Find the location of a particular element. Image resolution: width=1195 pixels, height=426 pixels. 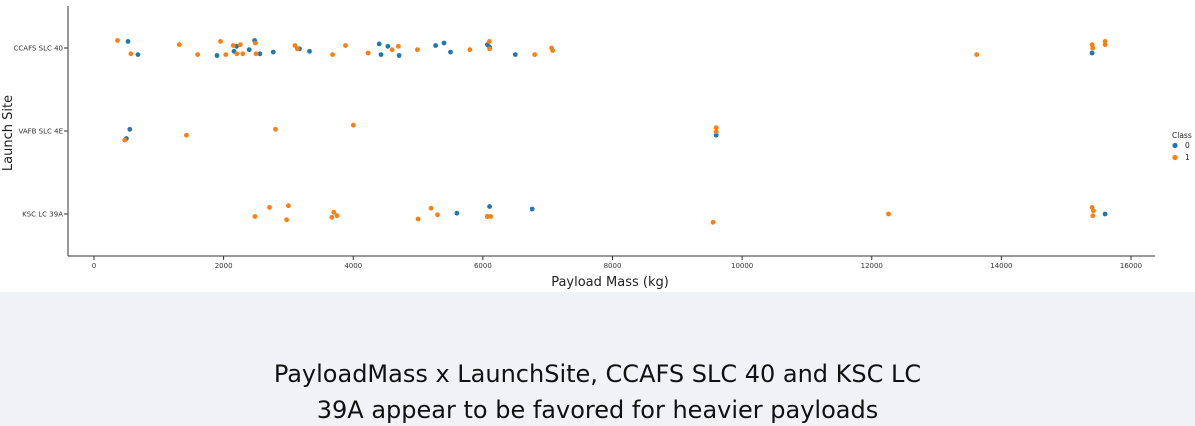

x-tick-label: 8000 is located at coordinates (613, 266).